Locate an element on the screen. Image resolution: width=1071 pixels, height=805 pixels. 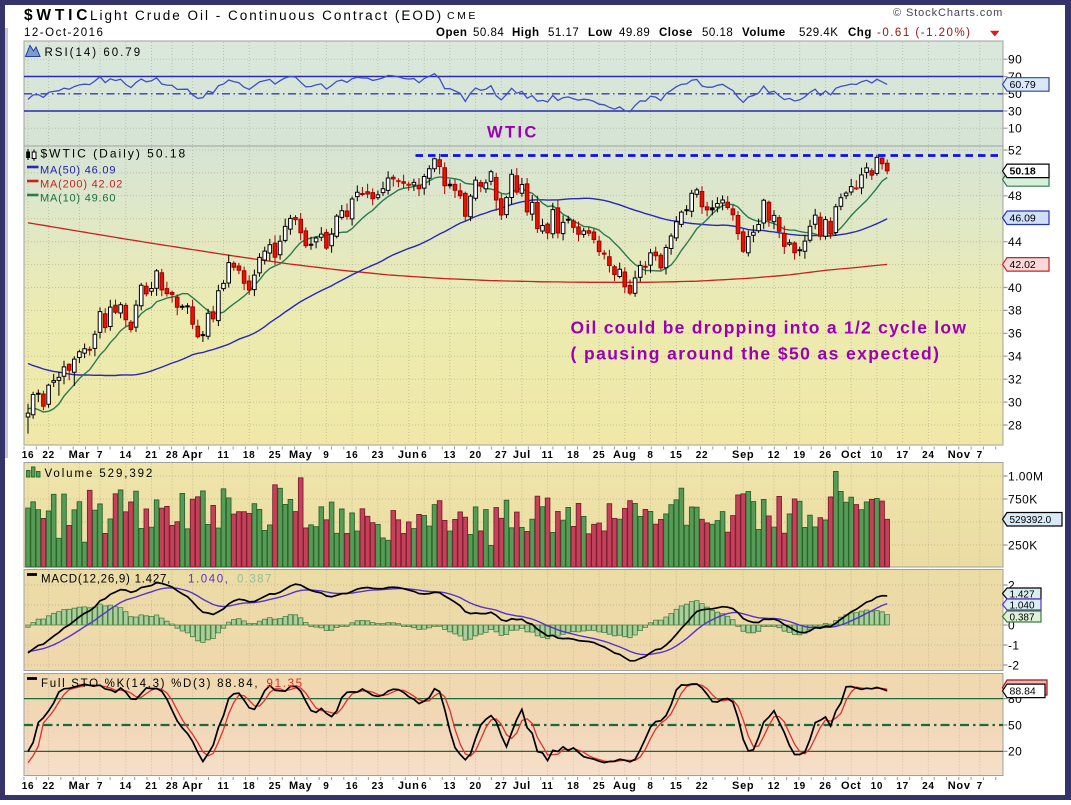
svg-text: Close is located at coordinates (676, 33).